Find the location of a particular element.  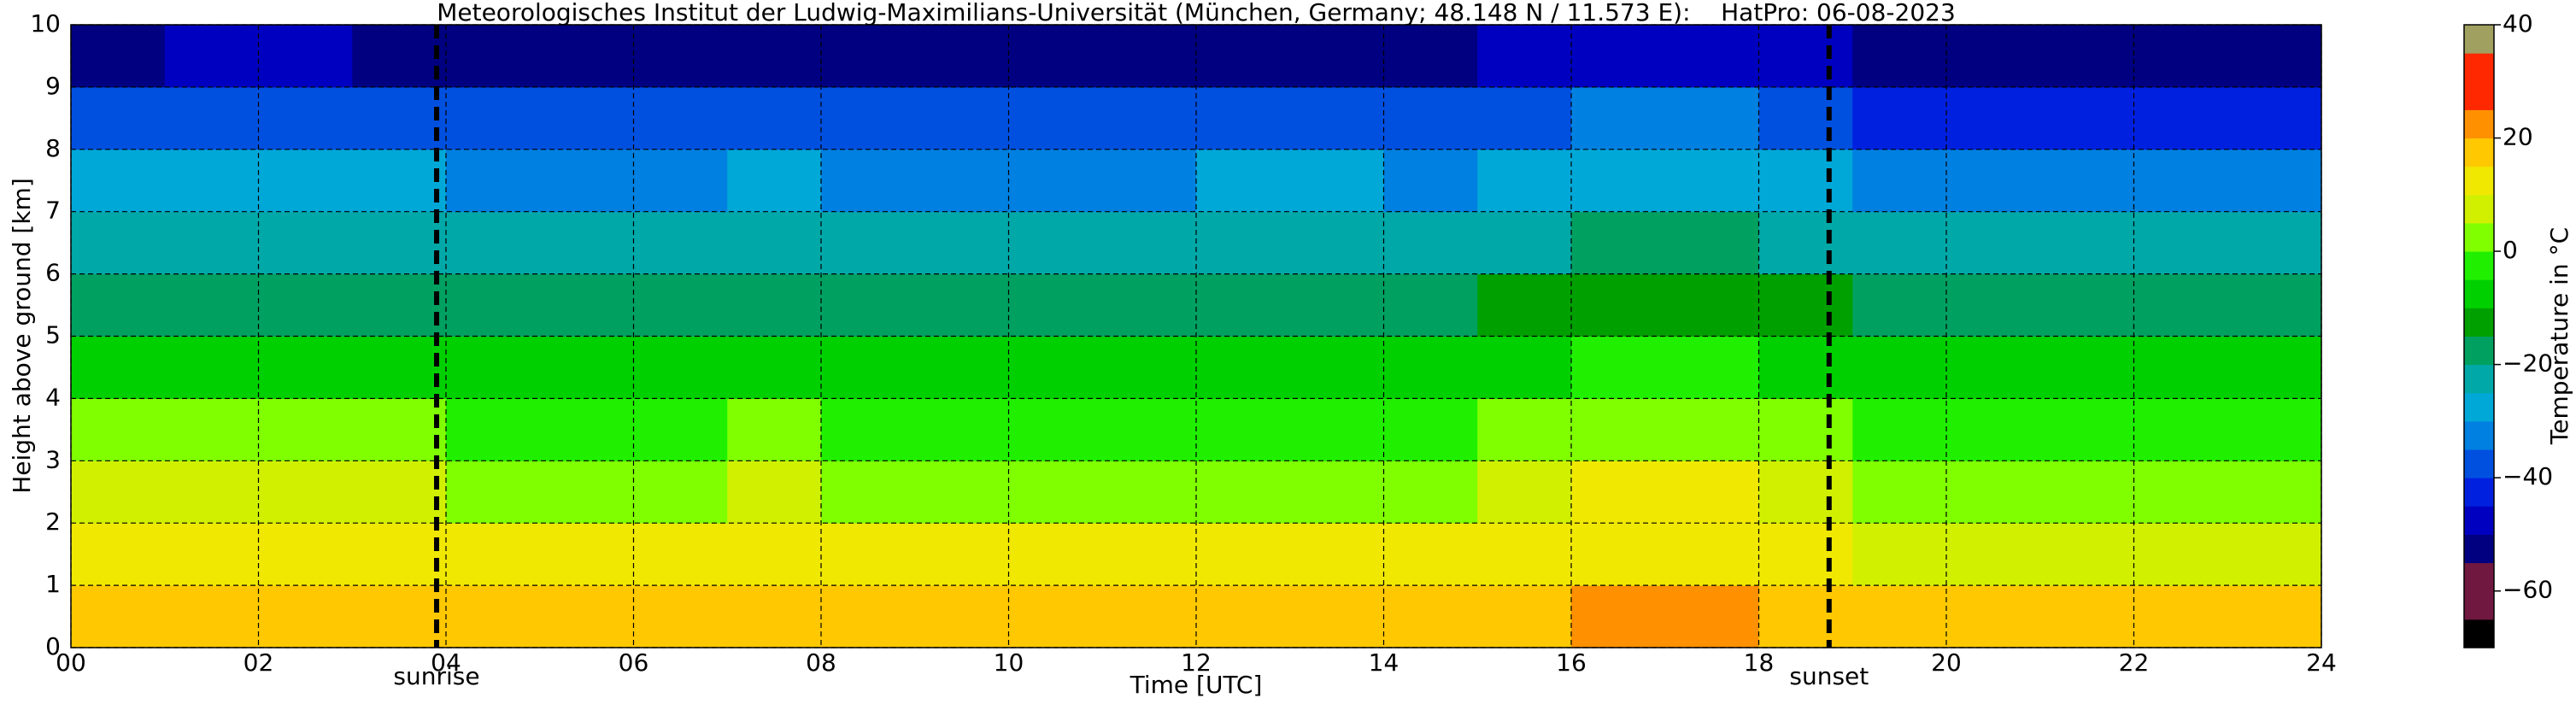

y-tick-label: 9 is located at coordinates (53, 86).